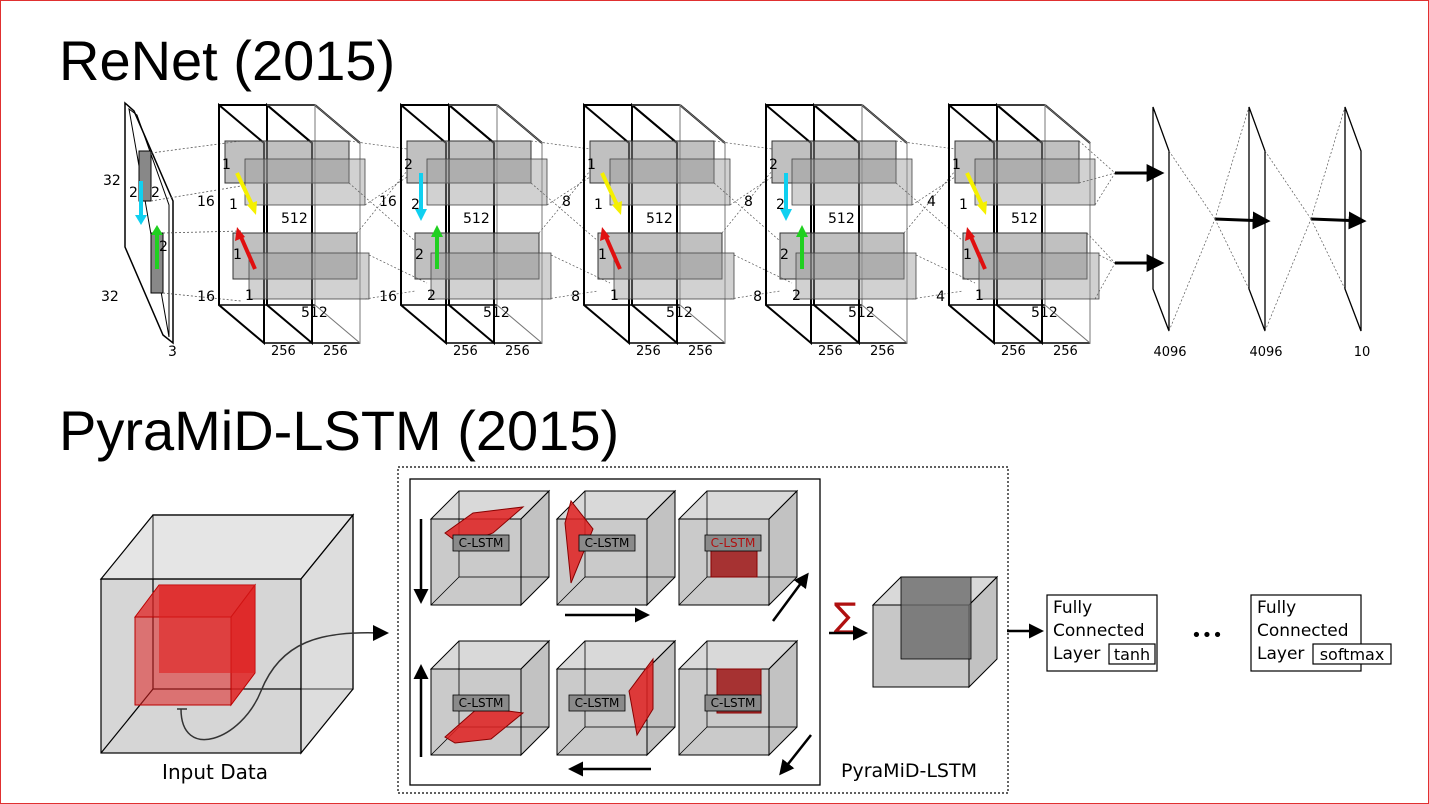 The height and width of the screenshot is (804, 1429). What do you see at coordinates (155, 193) in the screenshot?
I see `input-patch-side-label: 2` at bounding box center [155, 193].